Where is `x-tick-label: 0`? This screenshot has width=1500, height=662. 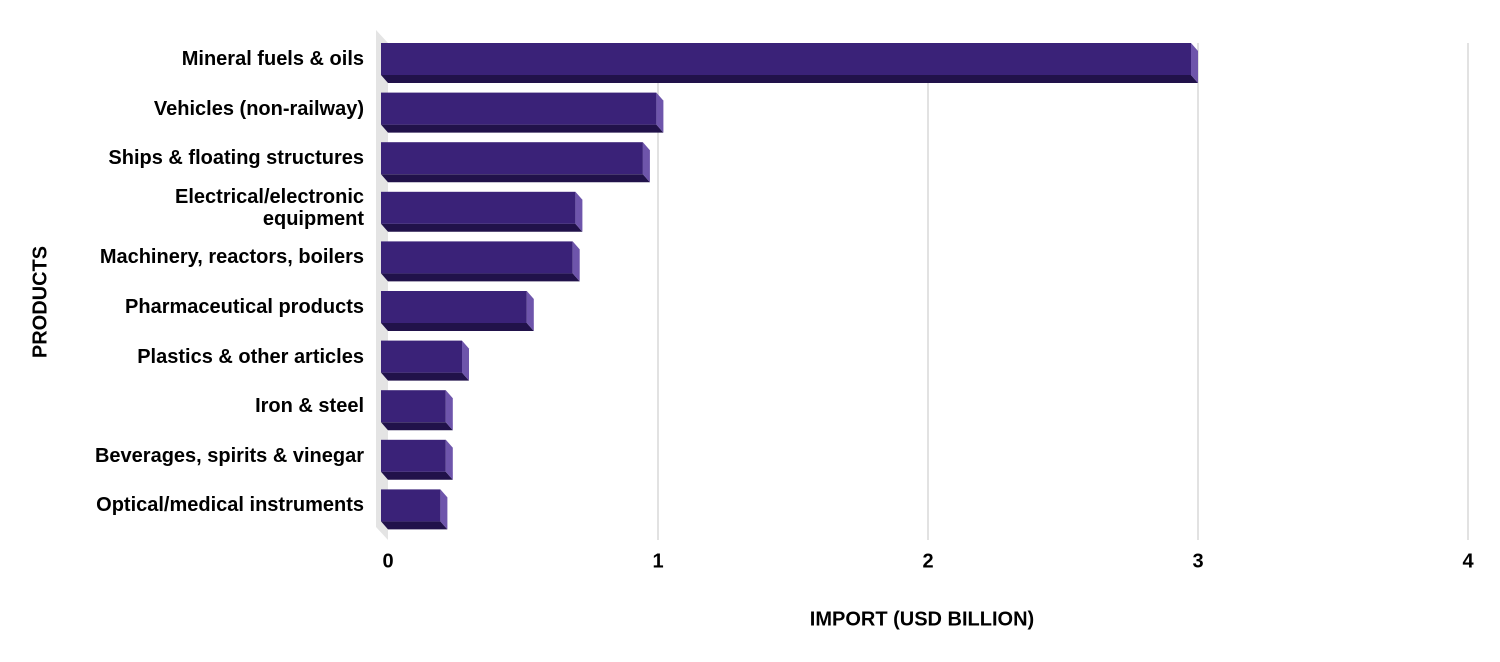
x-tick-label: 0 is located at coordinates (387, 561).